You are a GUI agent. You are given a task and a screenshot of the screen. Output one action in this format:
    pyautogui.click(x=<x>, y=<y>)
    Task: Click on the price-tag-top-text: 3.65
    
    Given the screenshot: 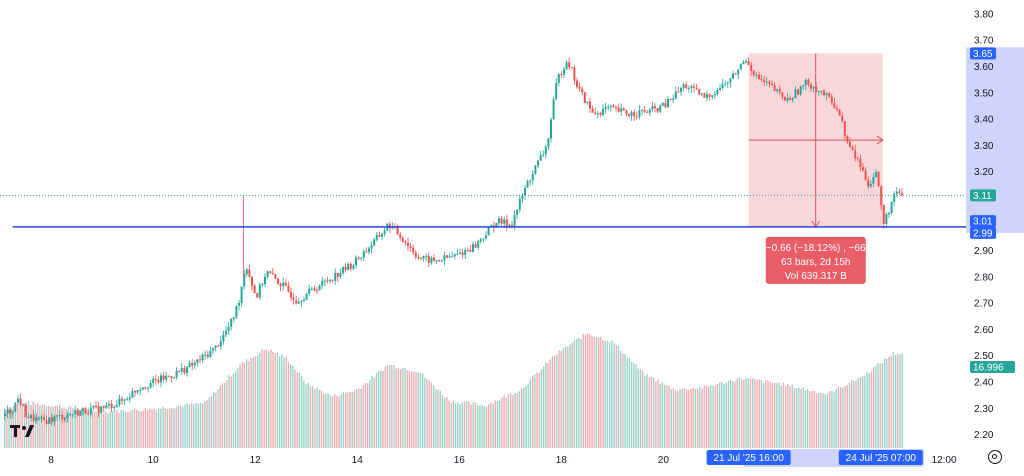 What is the action you would take?
    pyautogui.click(x=983, y=54)
    